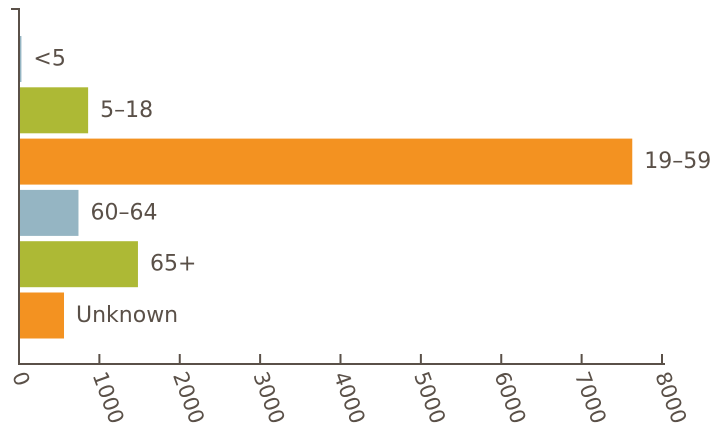  Describe the element at coordinates (268, 398) in the screenshot. I see `x-tick-label-3: 3000` at that location.